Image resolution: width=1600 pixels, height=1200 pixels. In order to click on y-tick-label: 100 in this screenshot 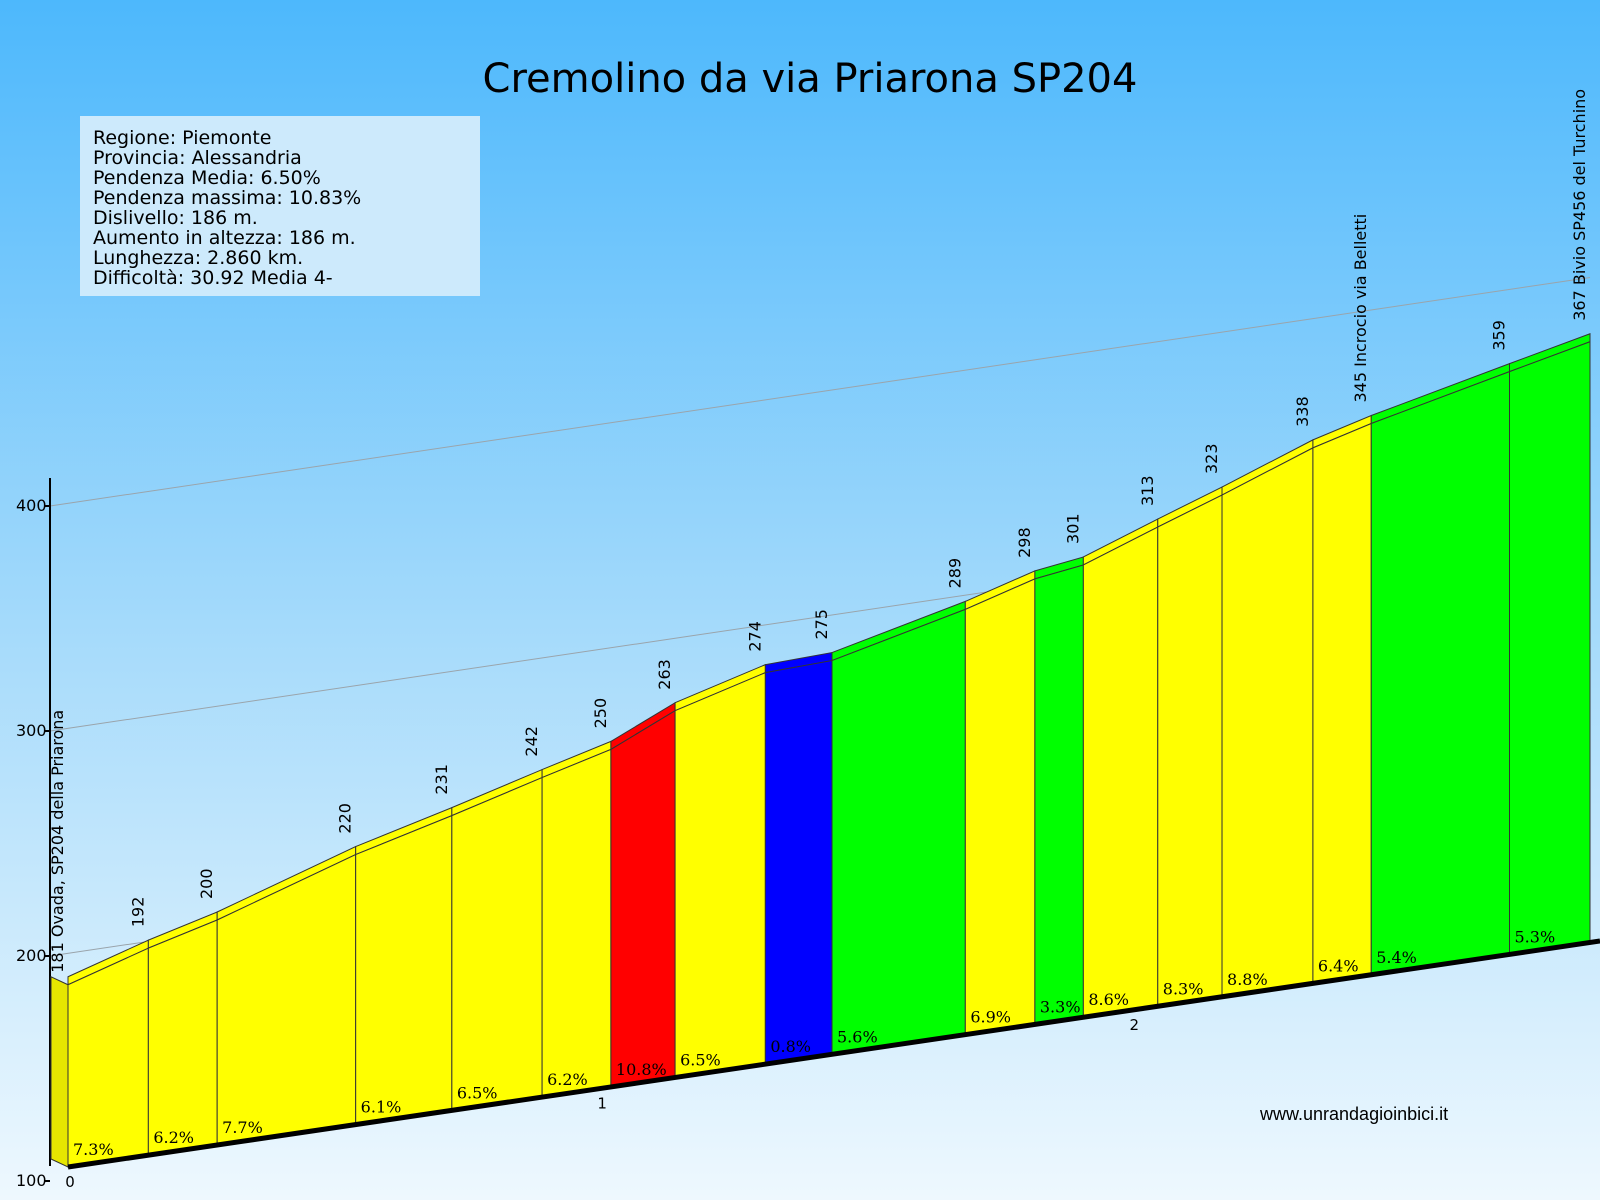, I will do `click(31, 1180)`.